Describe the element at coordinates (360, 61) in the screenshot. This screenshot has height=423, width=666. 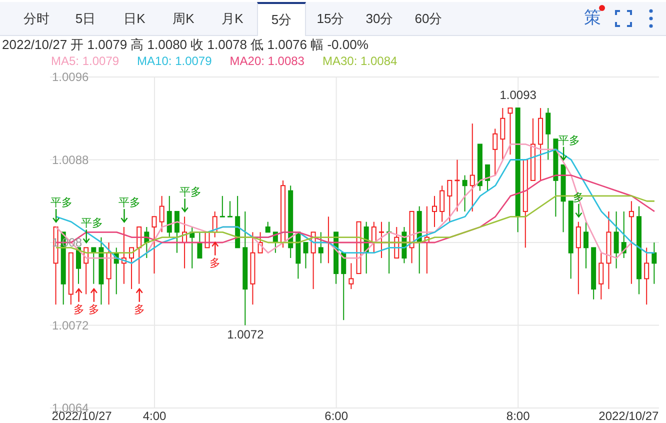
I see `text: MA30: 1.0084` at that location.